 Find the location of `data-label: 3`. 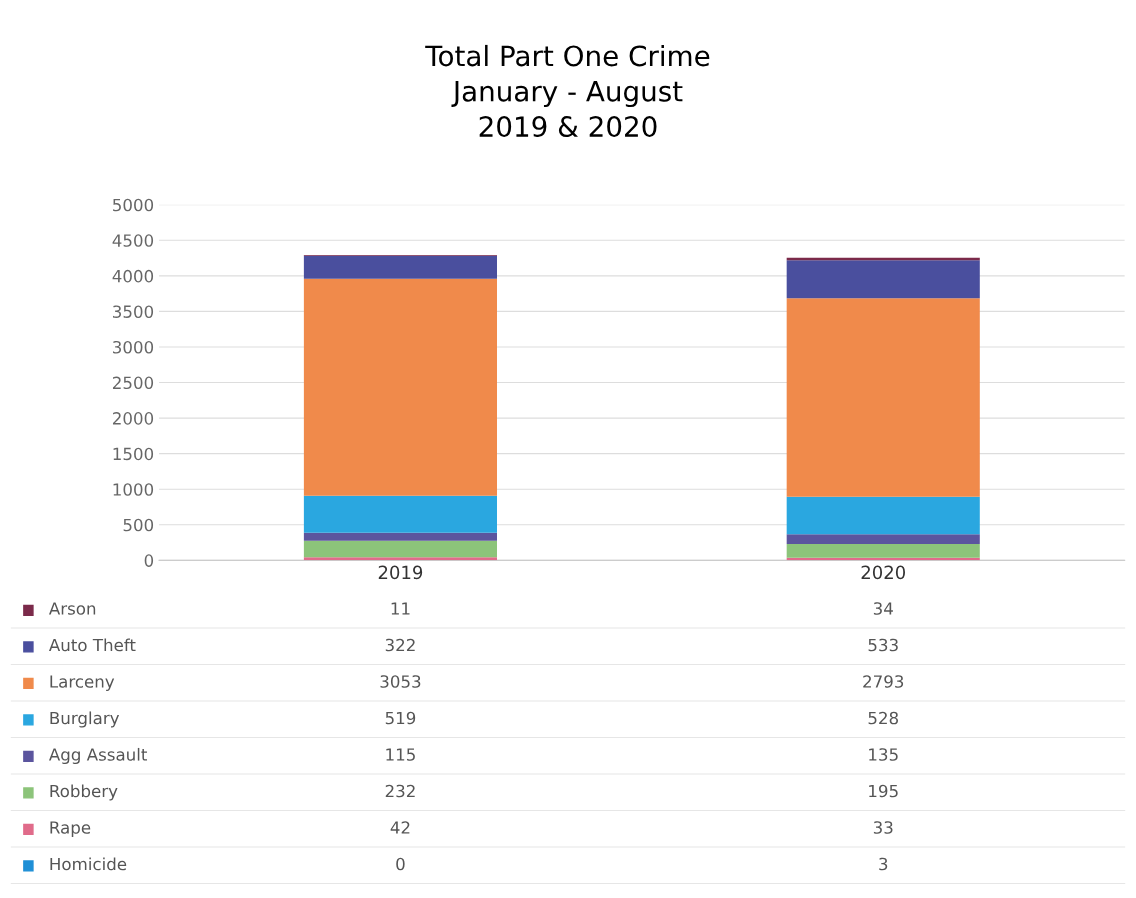

data-label: 3 is located at coordinates (883, 864).